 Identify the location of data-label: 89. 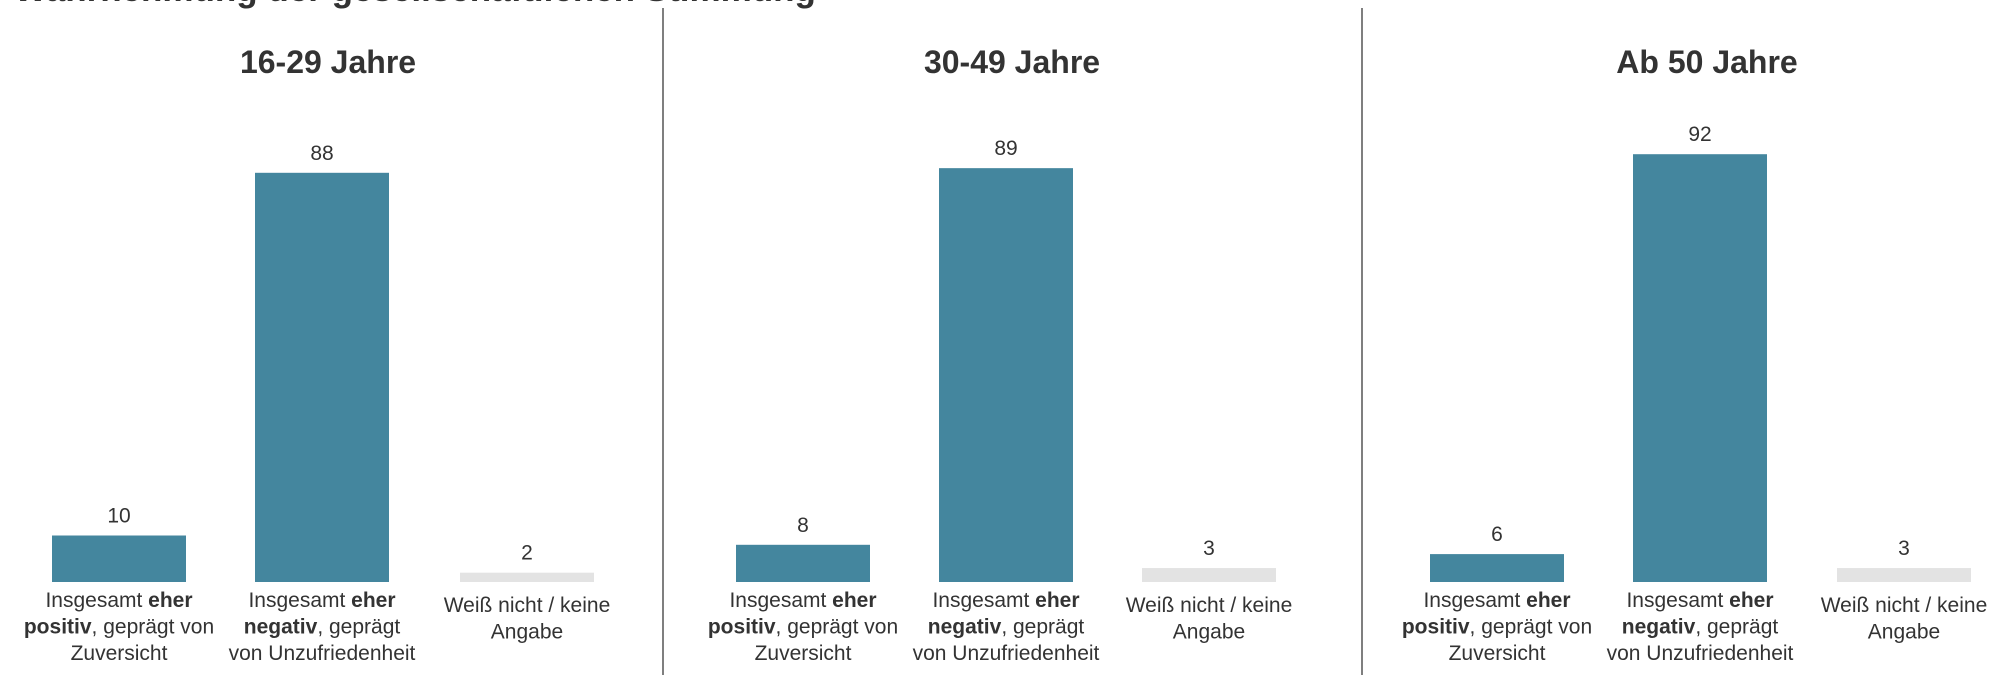
(1005, 148).